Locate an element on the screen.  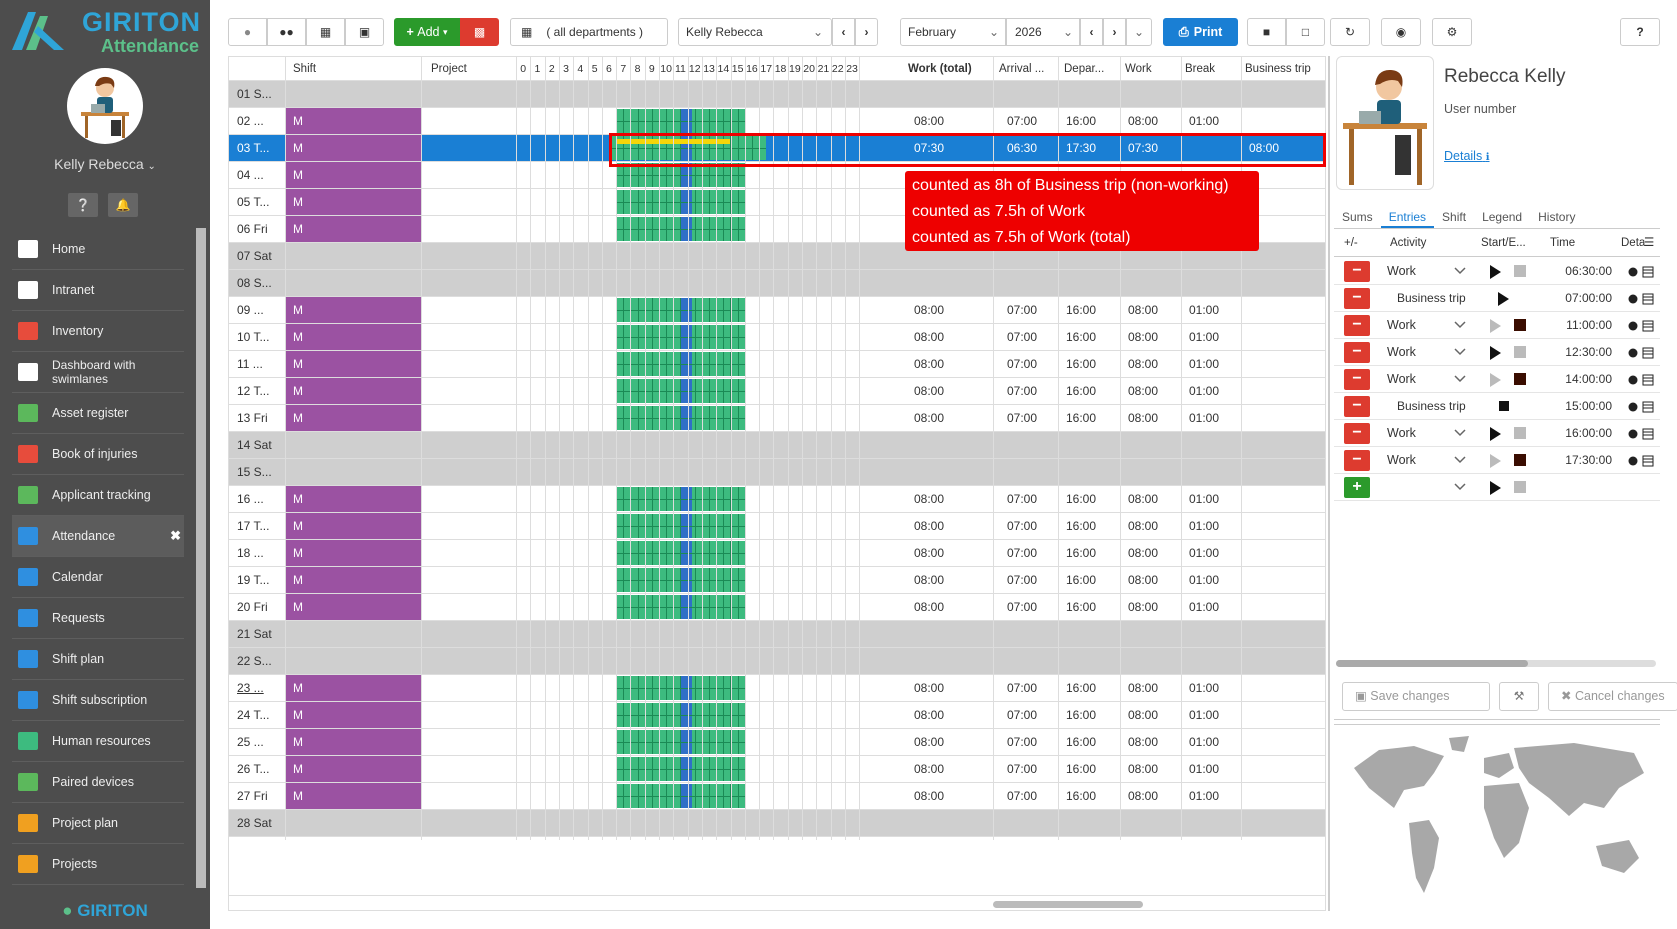
entry-time: 11:00:00 is located at coordinates (1589, 325).